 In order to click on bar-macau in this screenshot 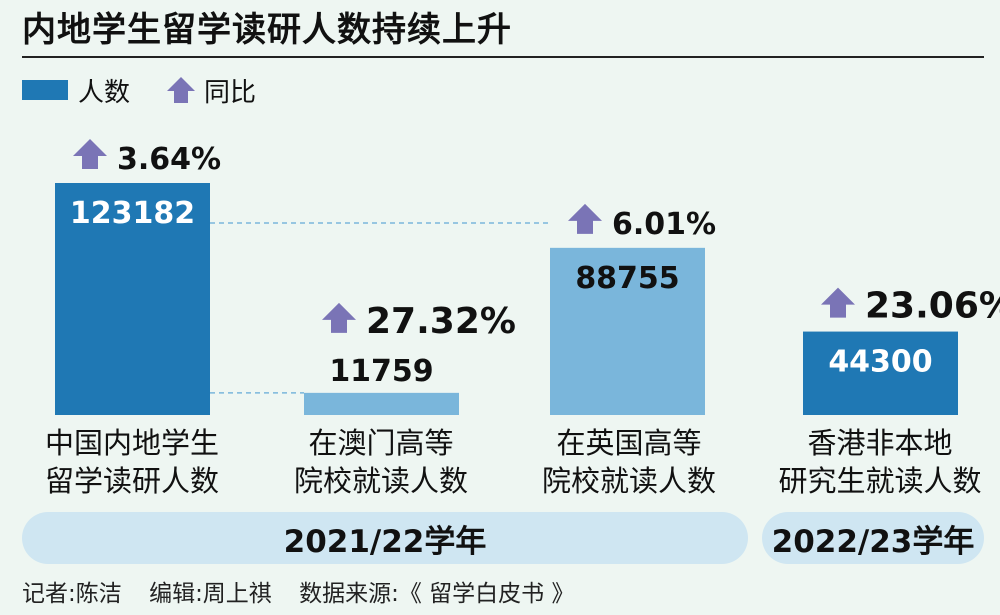, I will do `click(381, 403)`.